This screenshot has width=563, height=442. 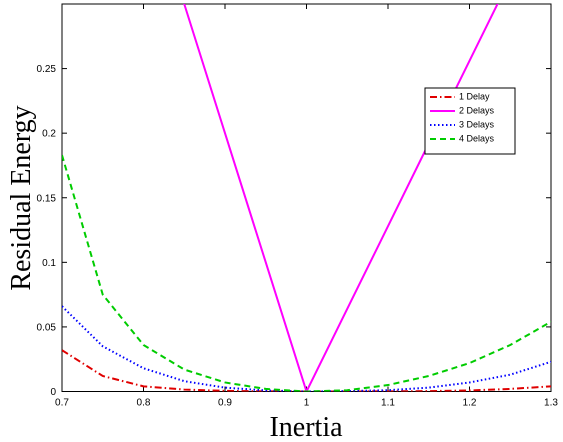 I want to click on legend-box, so click(x=470, y=121).